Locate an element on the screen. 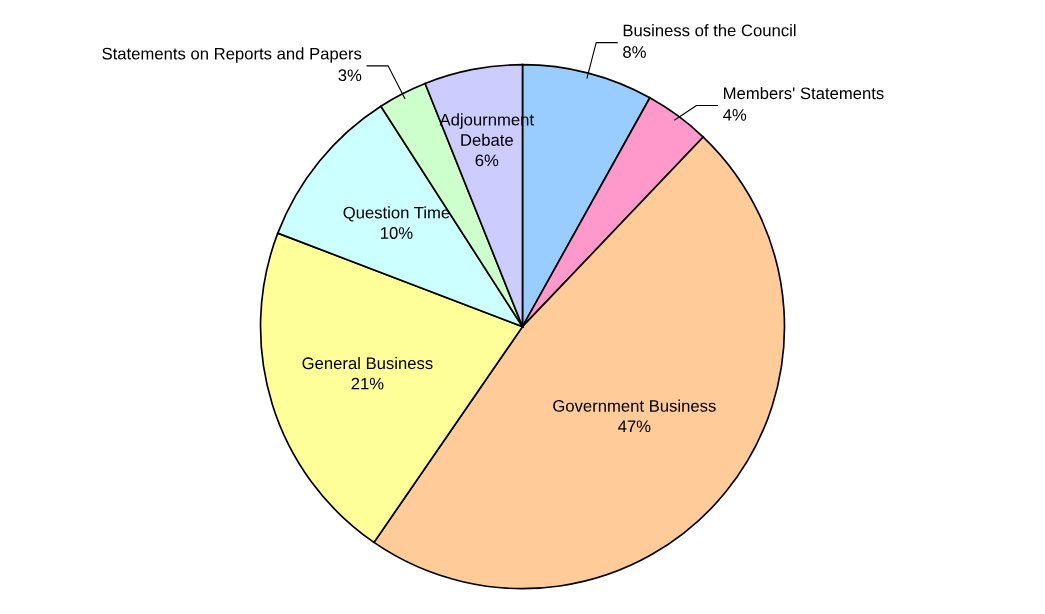 Image resolution: width=1045 pixels, height=614 pixels. slice-label: Statements on Reports and Papers is located at coordinates (232, 55).